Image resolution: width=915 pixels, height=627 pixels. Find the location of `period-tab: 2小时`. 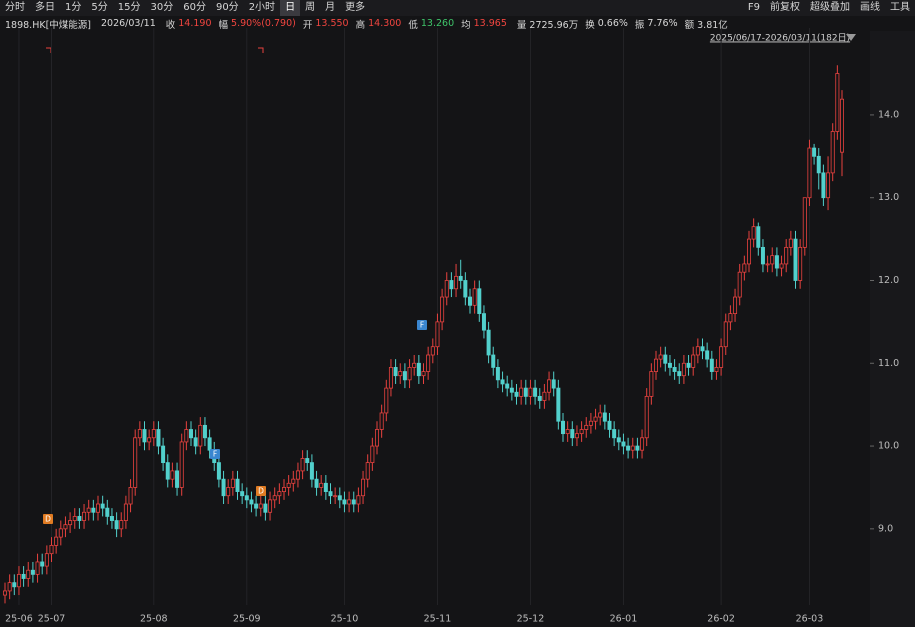

period-tab: 2小时 is located at coordinates (262, 7).